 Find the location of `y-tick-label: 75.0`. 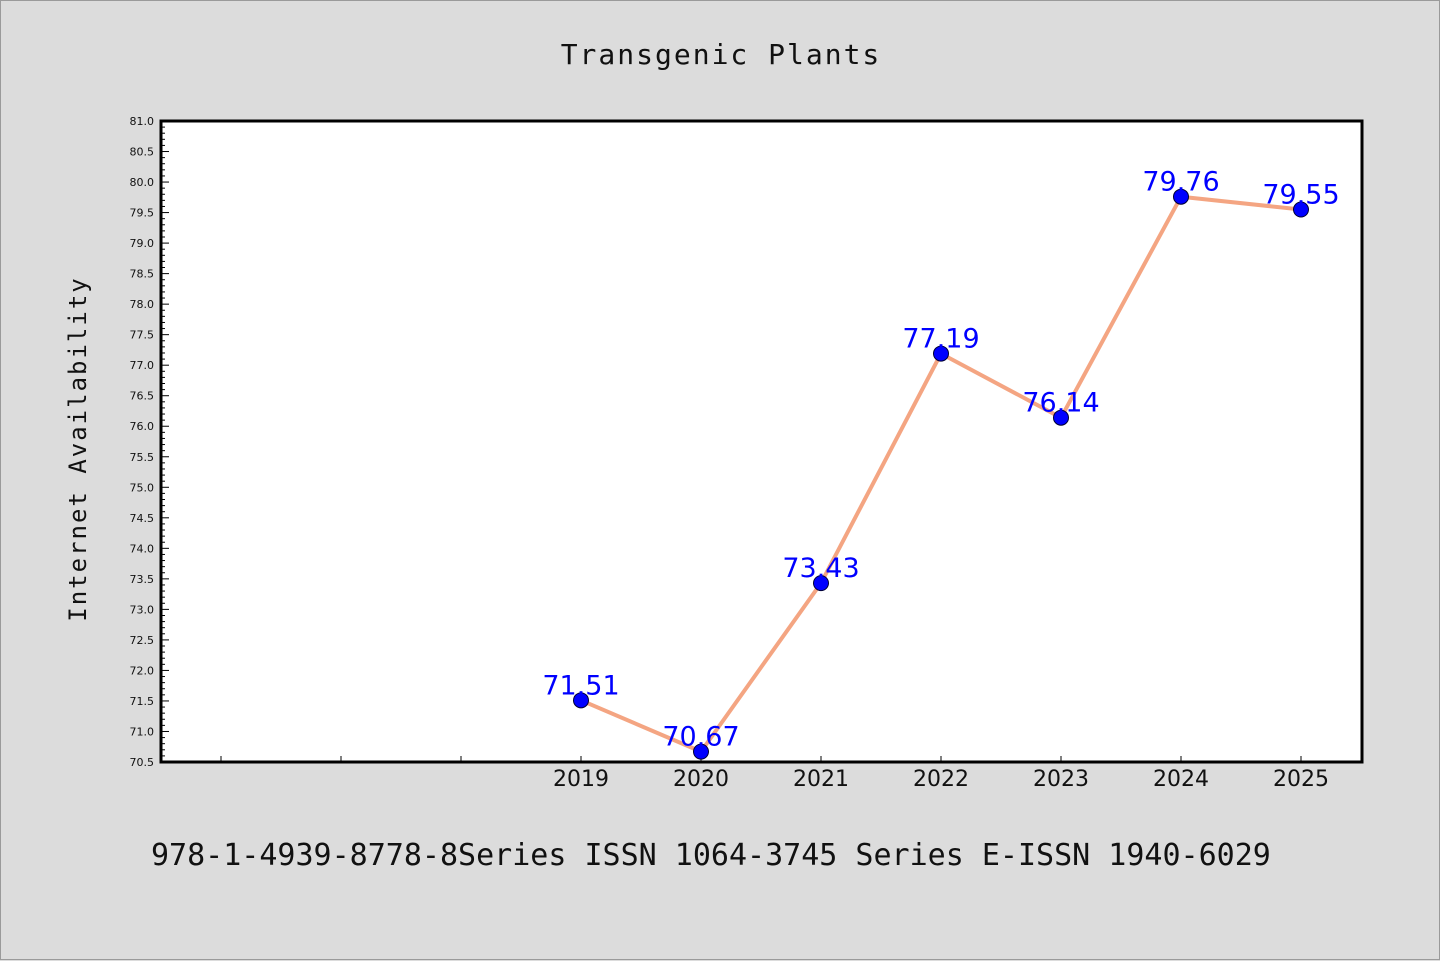

y-tick-label: 75.0 is located at coordinates (142, 487).